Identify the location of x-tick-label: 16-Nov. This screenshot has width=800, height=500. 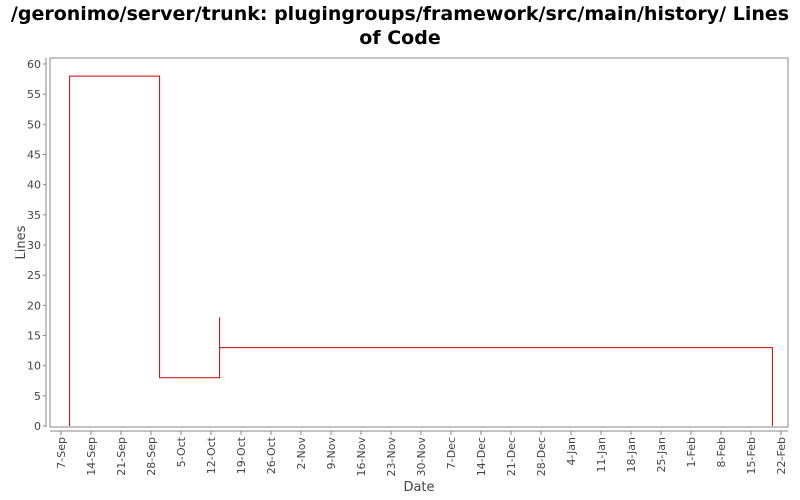
(361, 457).